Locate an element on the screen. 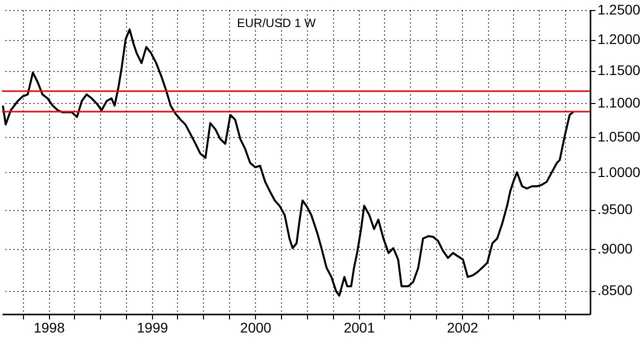  y-tick-label: .8500 is located at coordinates (615, 290).